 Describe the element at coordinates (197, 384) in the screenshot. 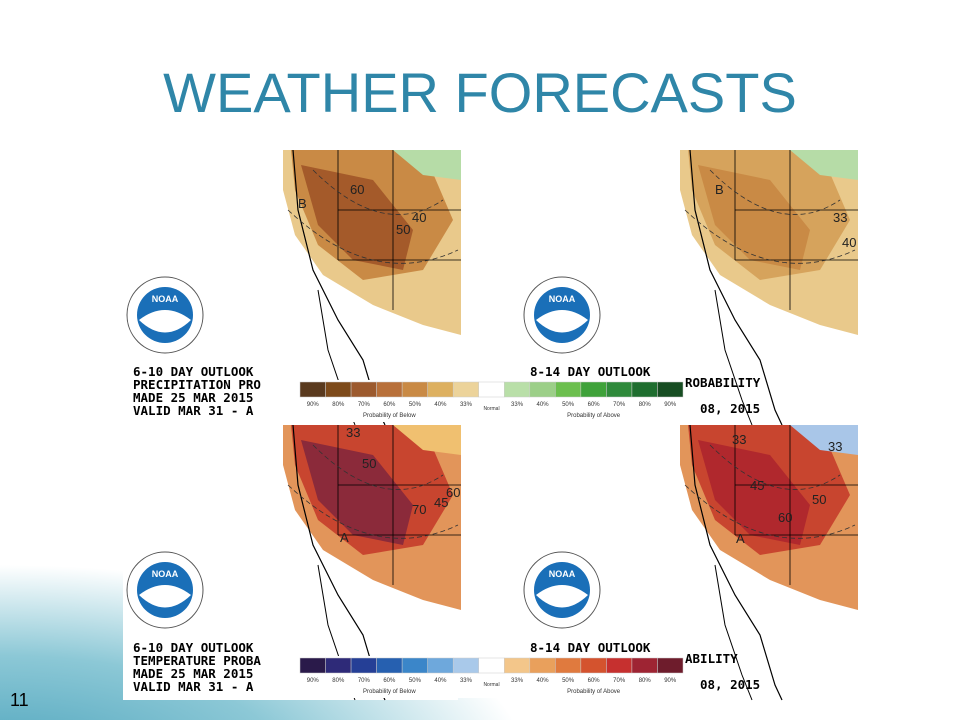

I see `outlook-line: PRECIPITATION PRO` at that location.